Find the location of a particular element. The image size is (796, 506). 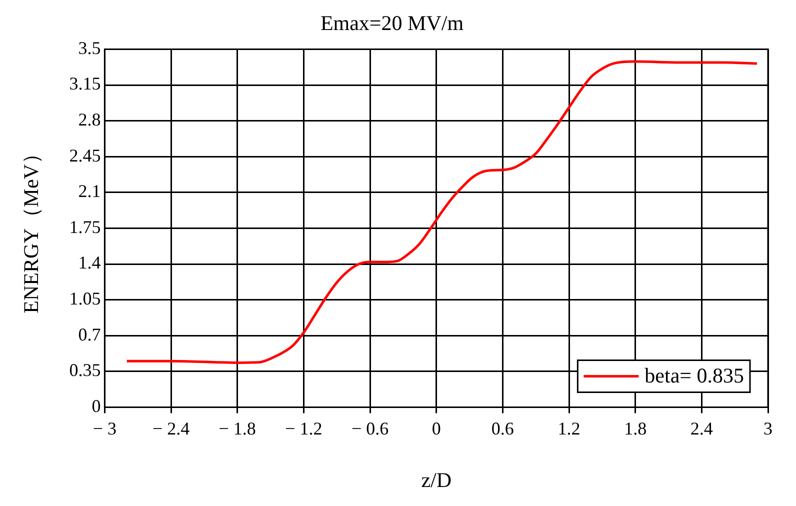

x-tick-label: 1.2 is located at coordinates (569, 428).